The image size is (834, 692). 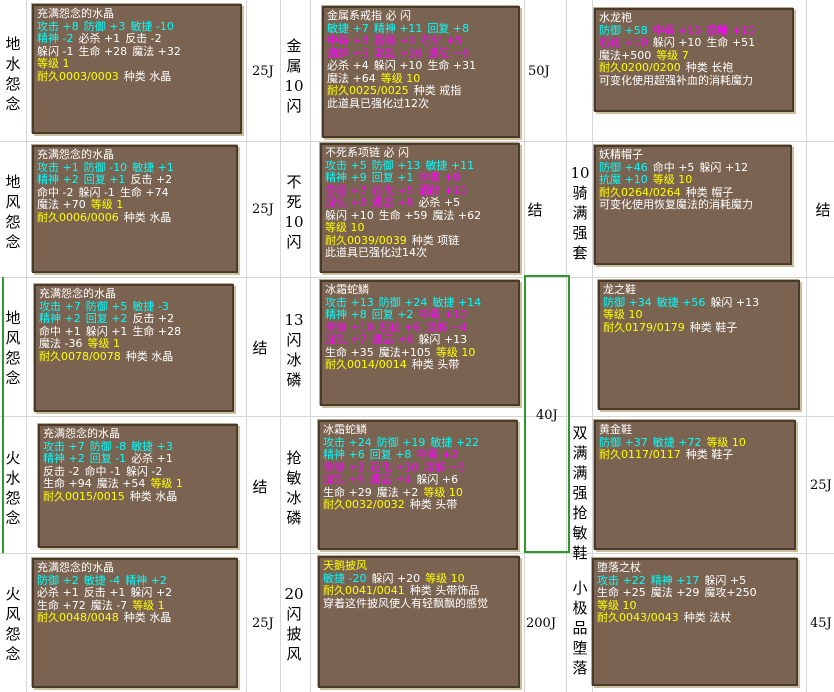 I want to click on tooltip-line: 等级 1, so click(x=137, y=64).